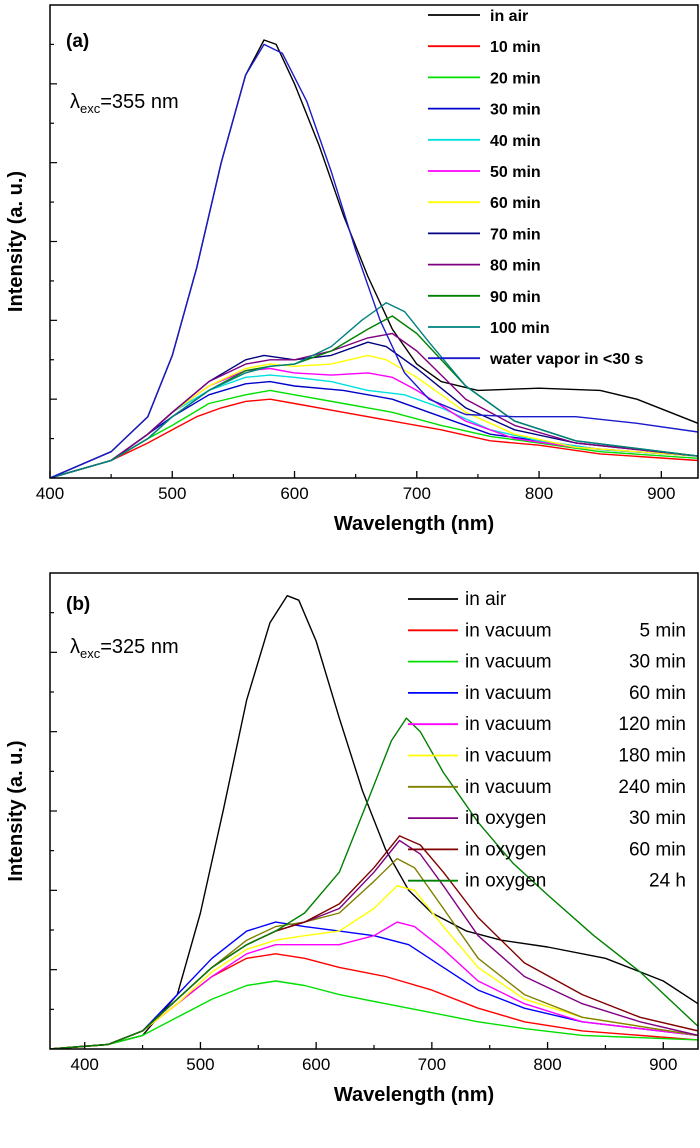  I want to click on legend-label: 40 min, so click(515, 141).